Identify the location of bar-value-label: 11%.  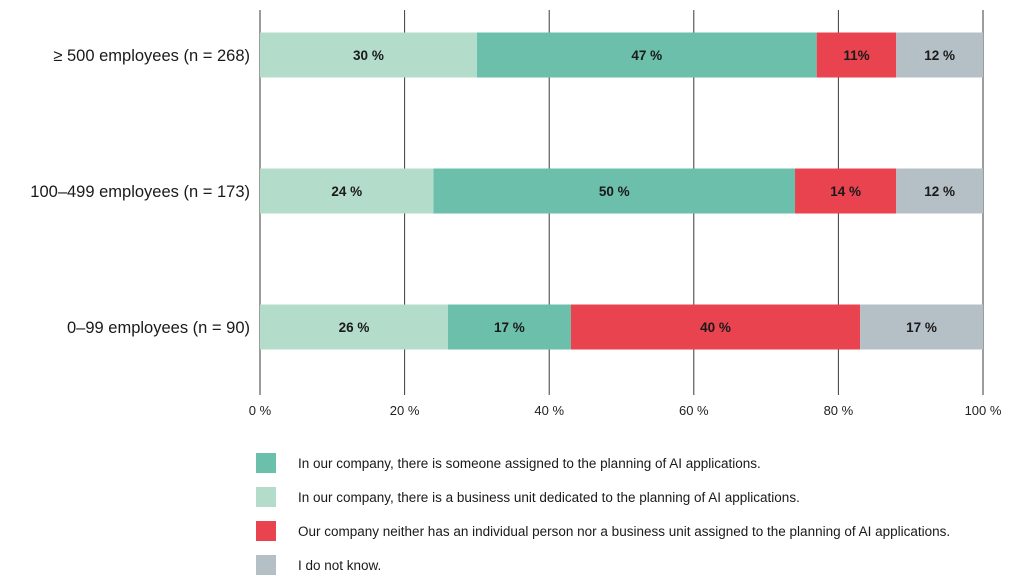
(856, 55).